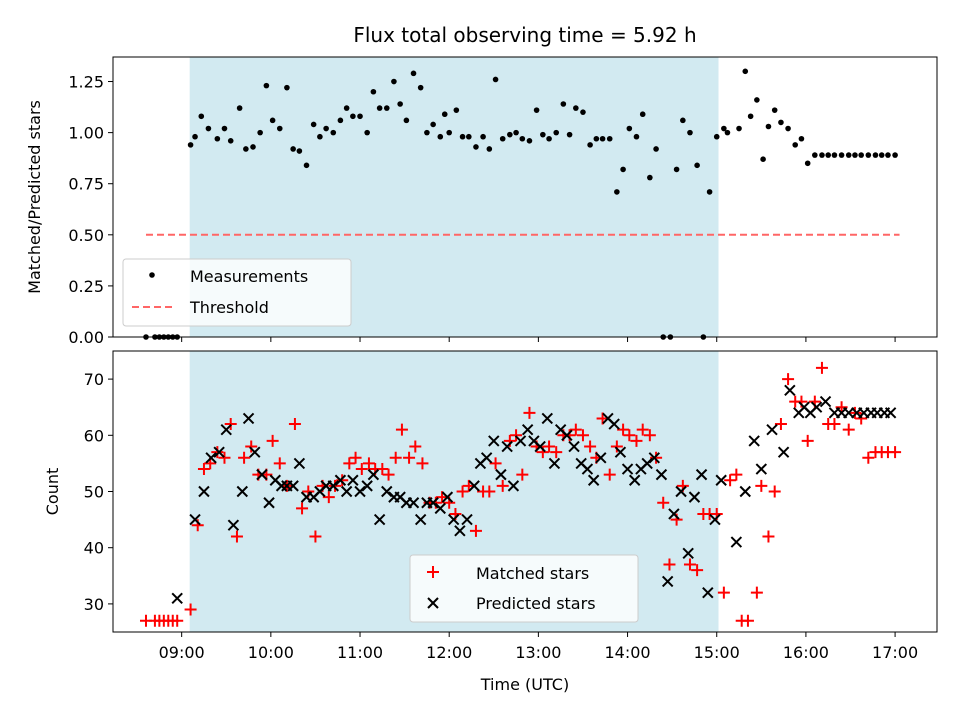  Describe the element at coordinates (94, 548) in the screenshot. I see `y-tick-label: 40` at that location.